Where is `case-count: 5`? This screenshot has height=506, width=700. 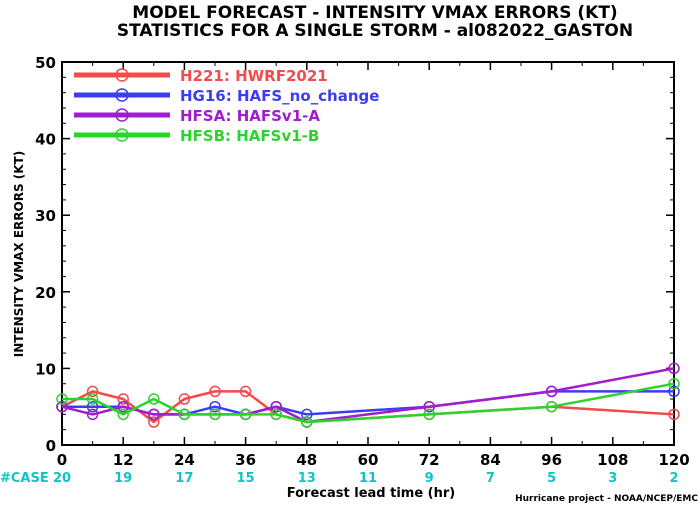
case-count: 5 is located at coordinates (551, 478).